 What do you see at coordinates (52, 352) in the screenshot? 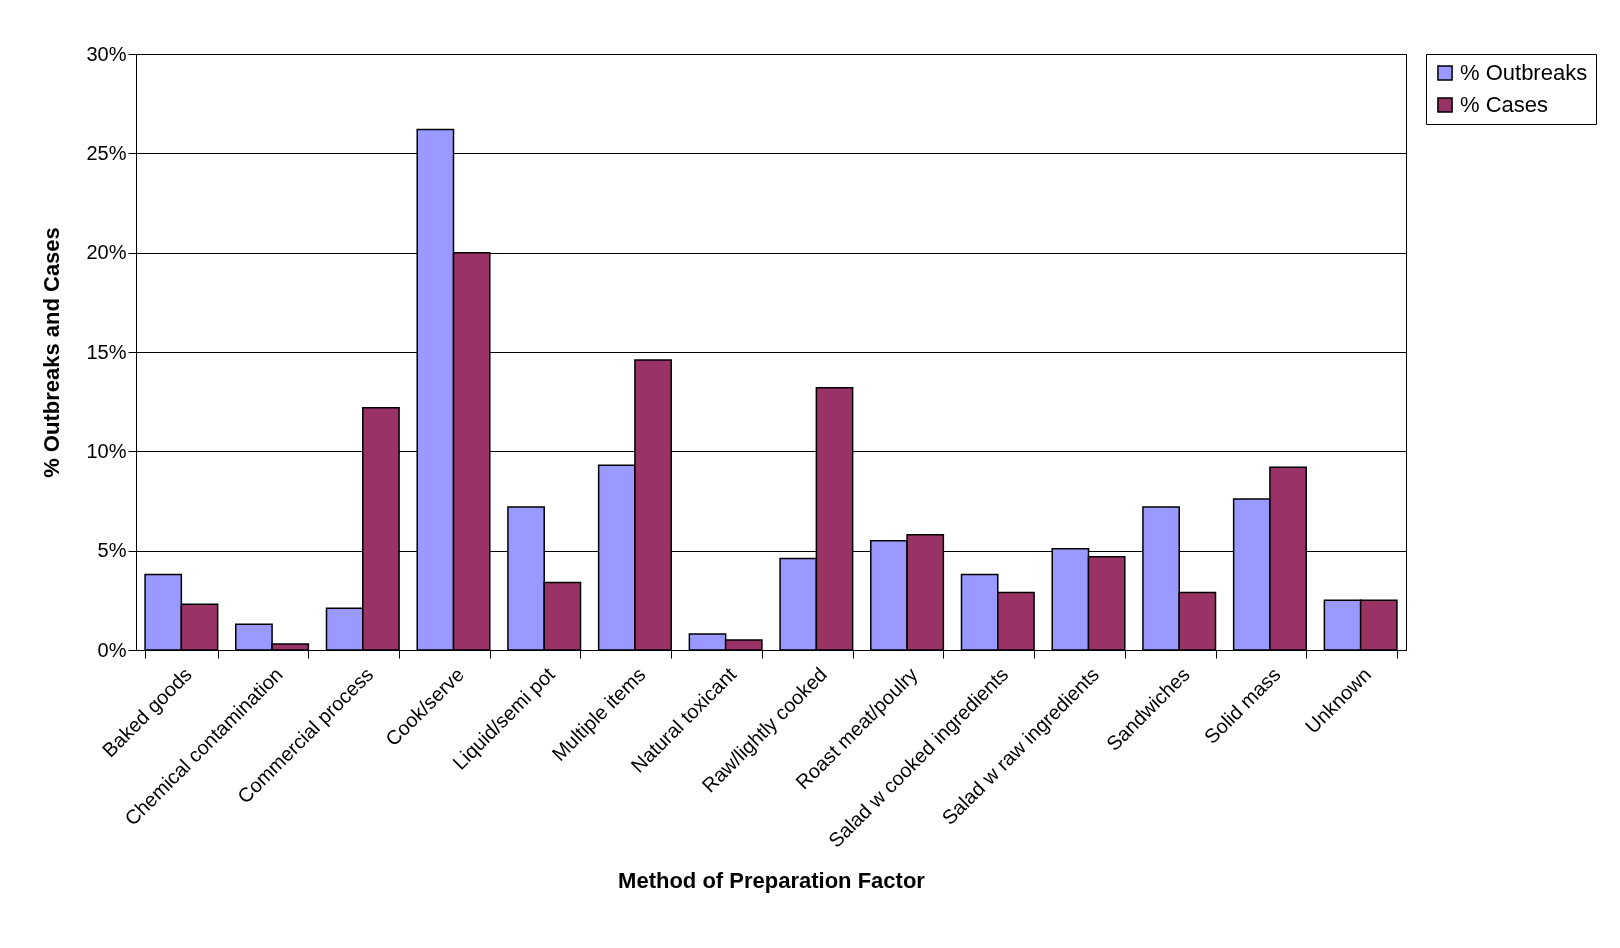
I see `y-axis-title: % Outbreaks and Cases` at bounding box center [52, 352].